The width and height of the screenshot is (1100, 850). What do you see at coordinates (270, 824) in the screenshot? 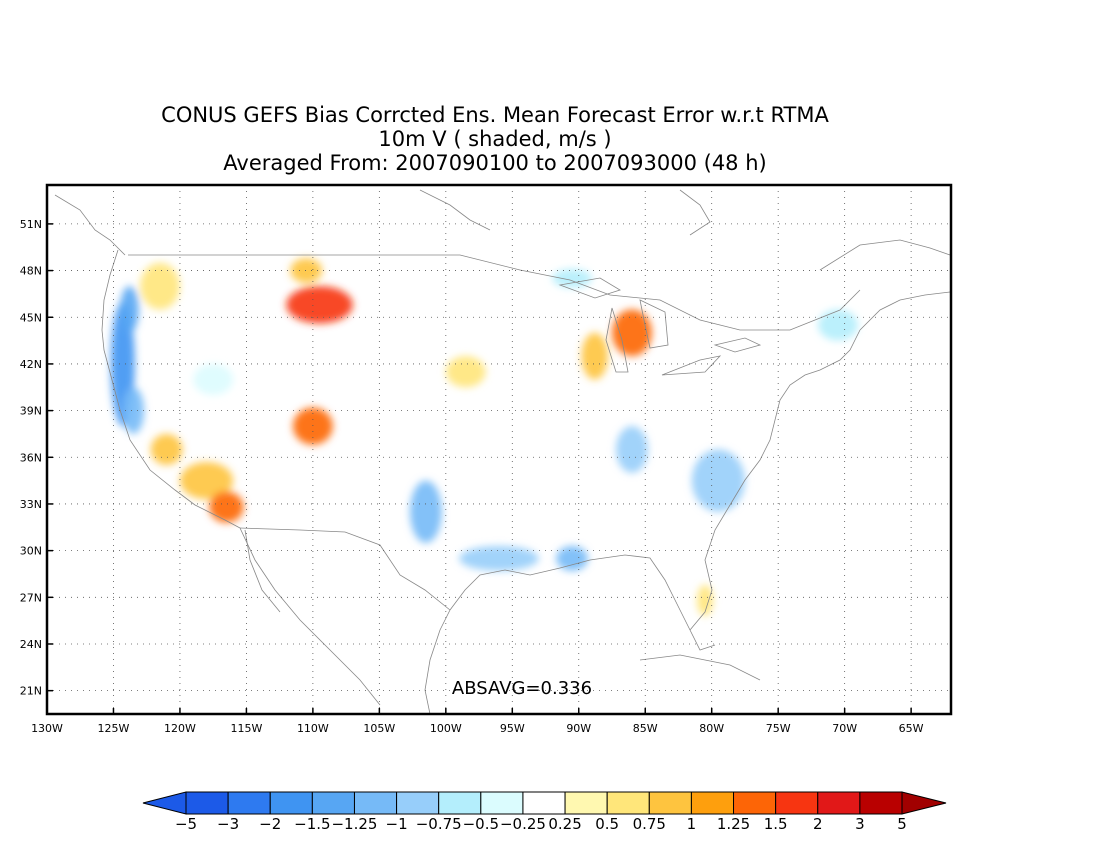
I see `colorbar-label: −2` at bounding box center [270, 824].